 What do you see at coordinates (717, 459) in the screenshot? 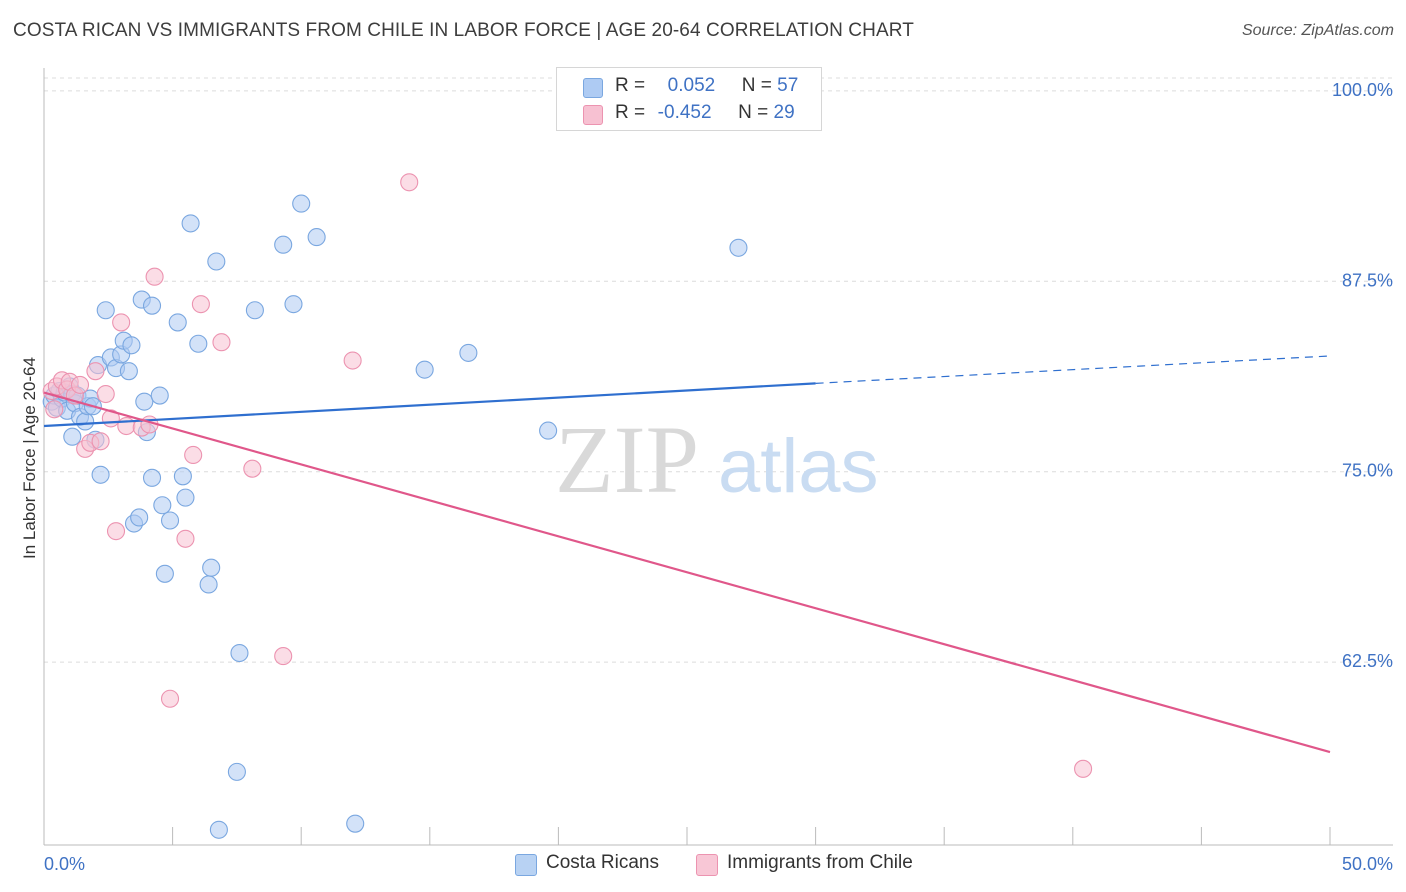
I see `watermark: ZIP atlas` at bounding box center [717, 459].